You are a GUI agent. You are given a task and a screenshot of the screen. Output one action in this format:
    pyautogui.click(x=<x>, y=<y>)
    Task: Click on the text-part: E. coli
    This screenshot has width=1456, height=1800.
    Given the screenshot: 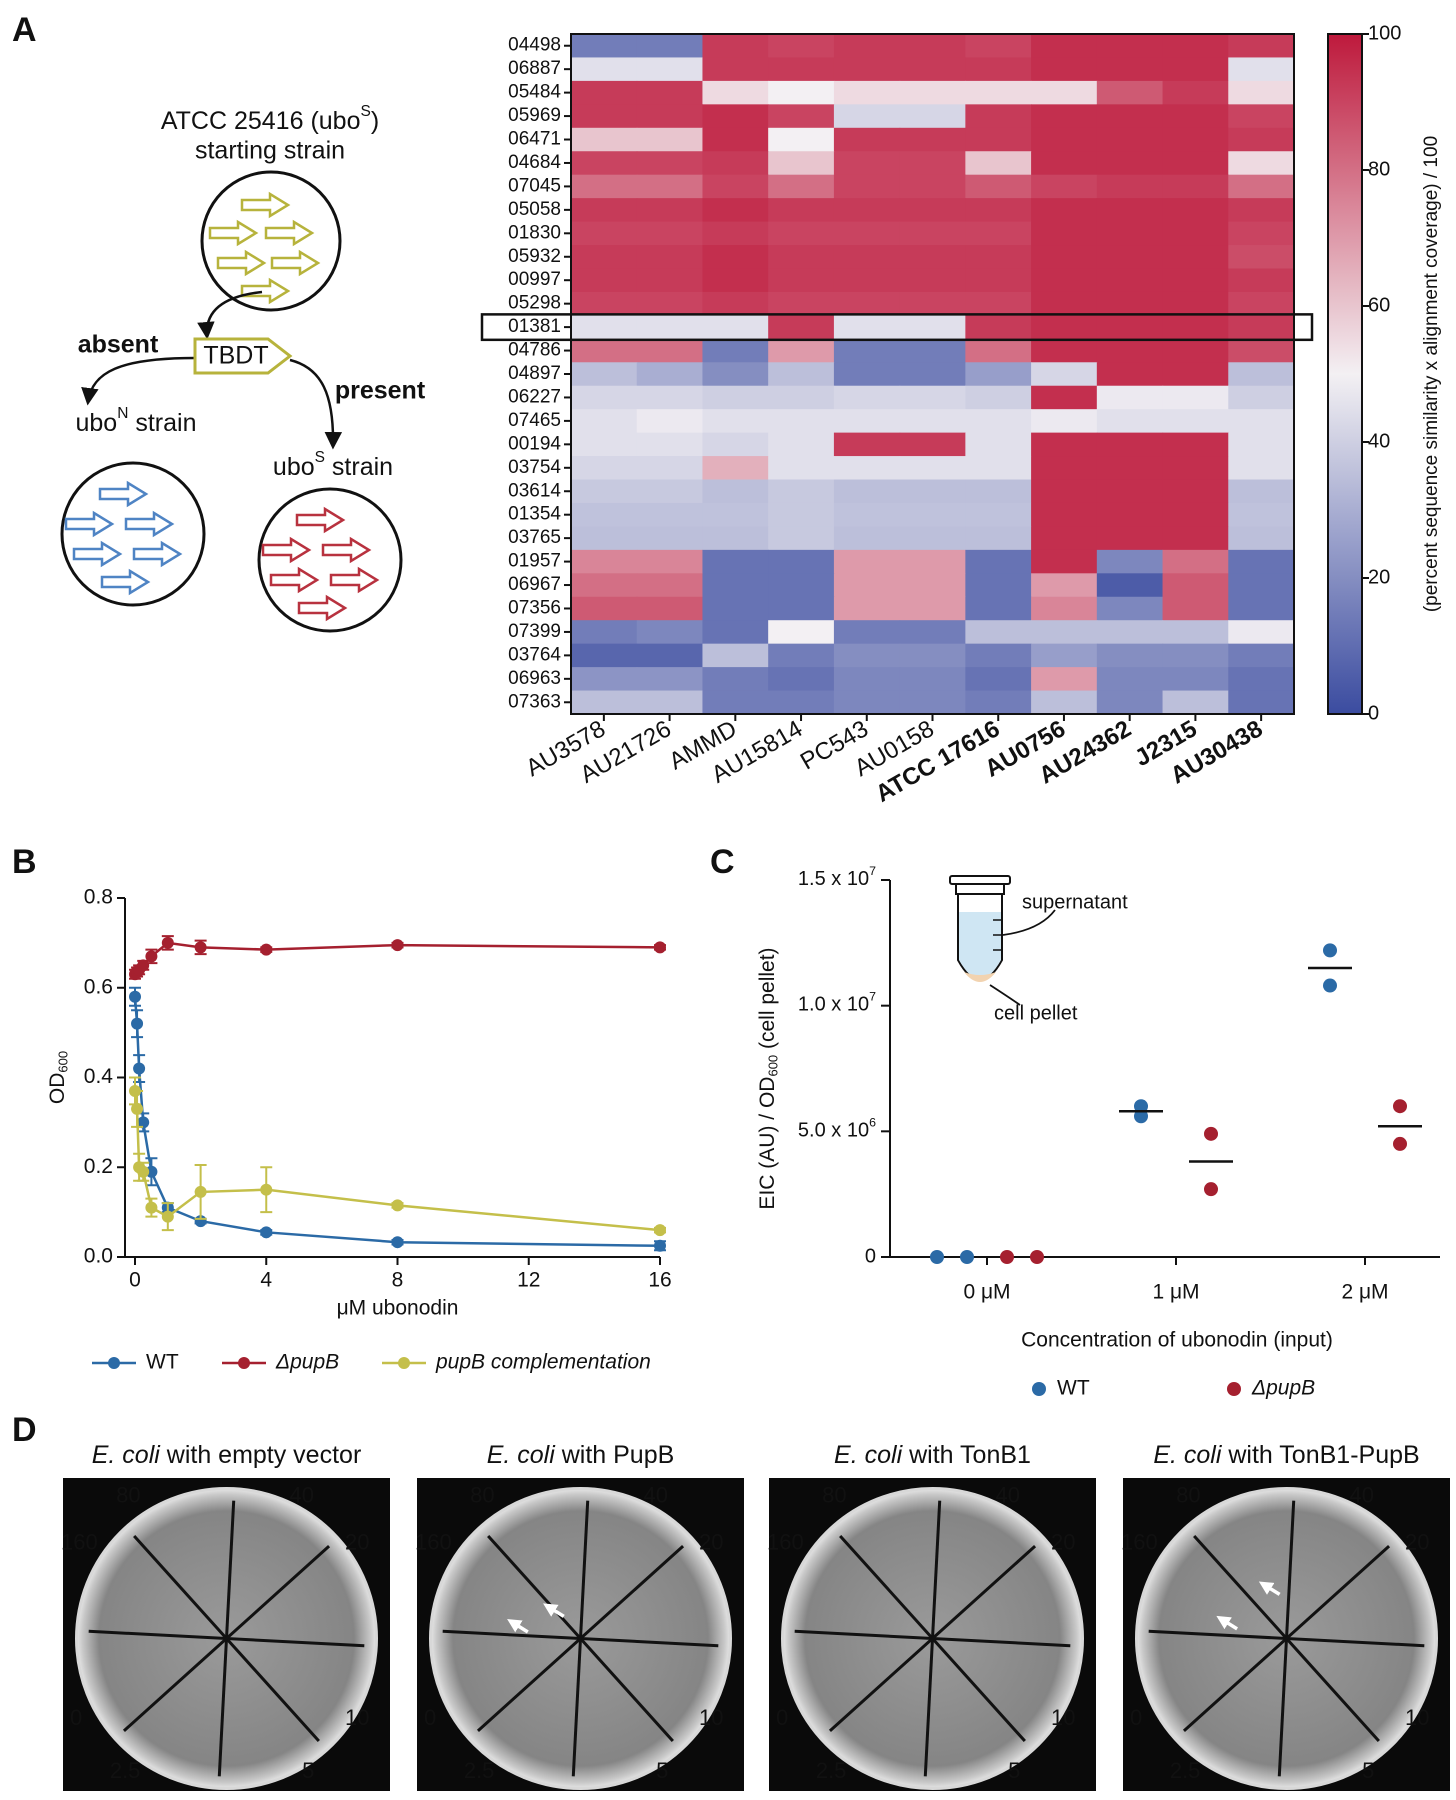 What is the action you would take?
    pyautogui.click(x=522, y=1455)
    